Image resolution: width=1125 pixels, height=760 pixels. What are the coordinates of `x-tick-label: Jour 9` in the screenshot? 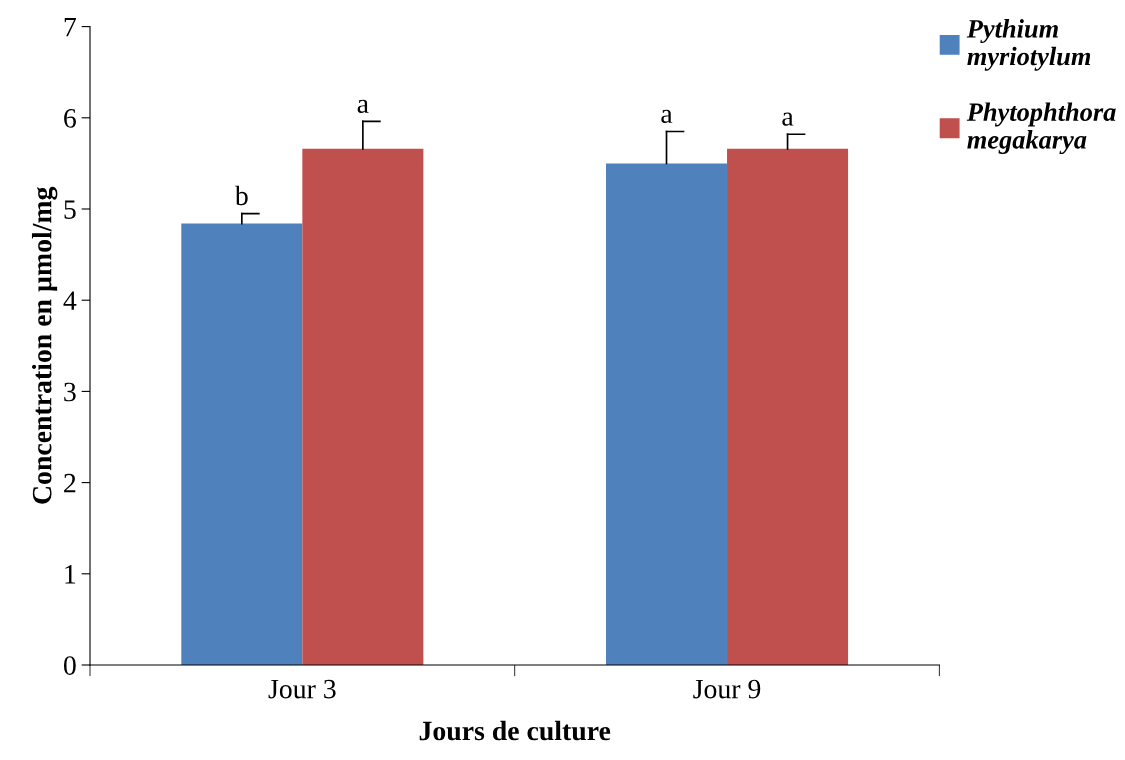 It's located at (727, 689).